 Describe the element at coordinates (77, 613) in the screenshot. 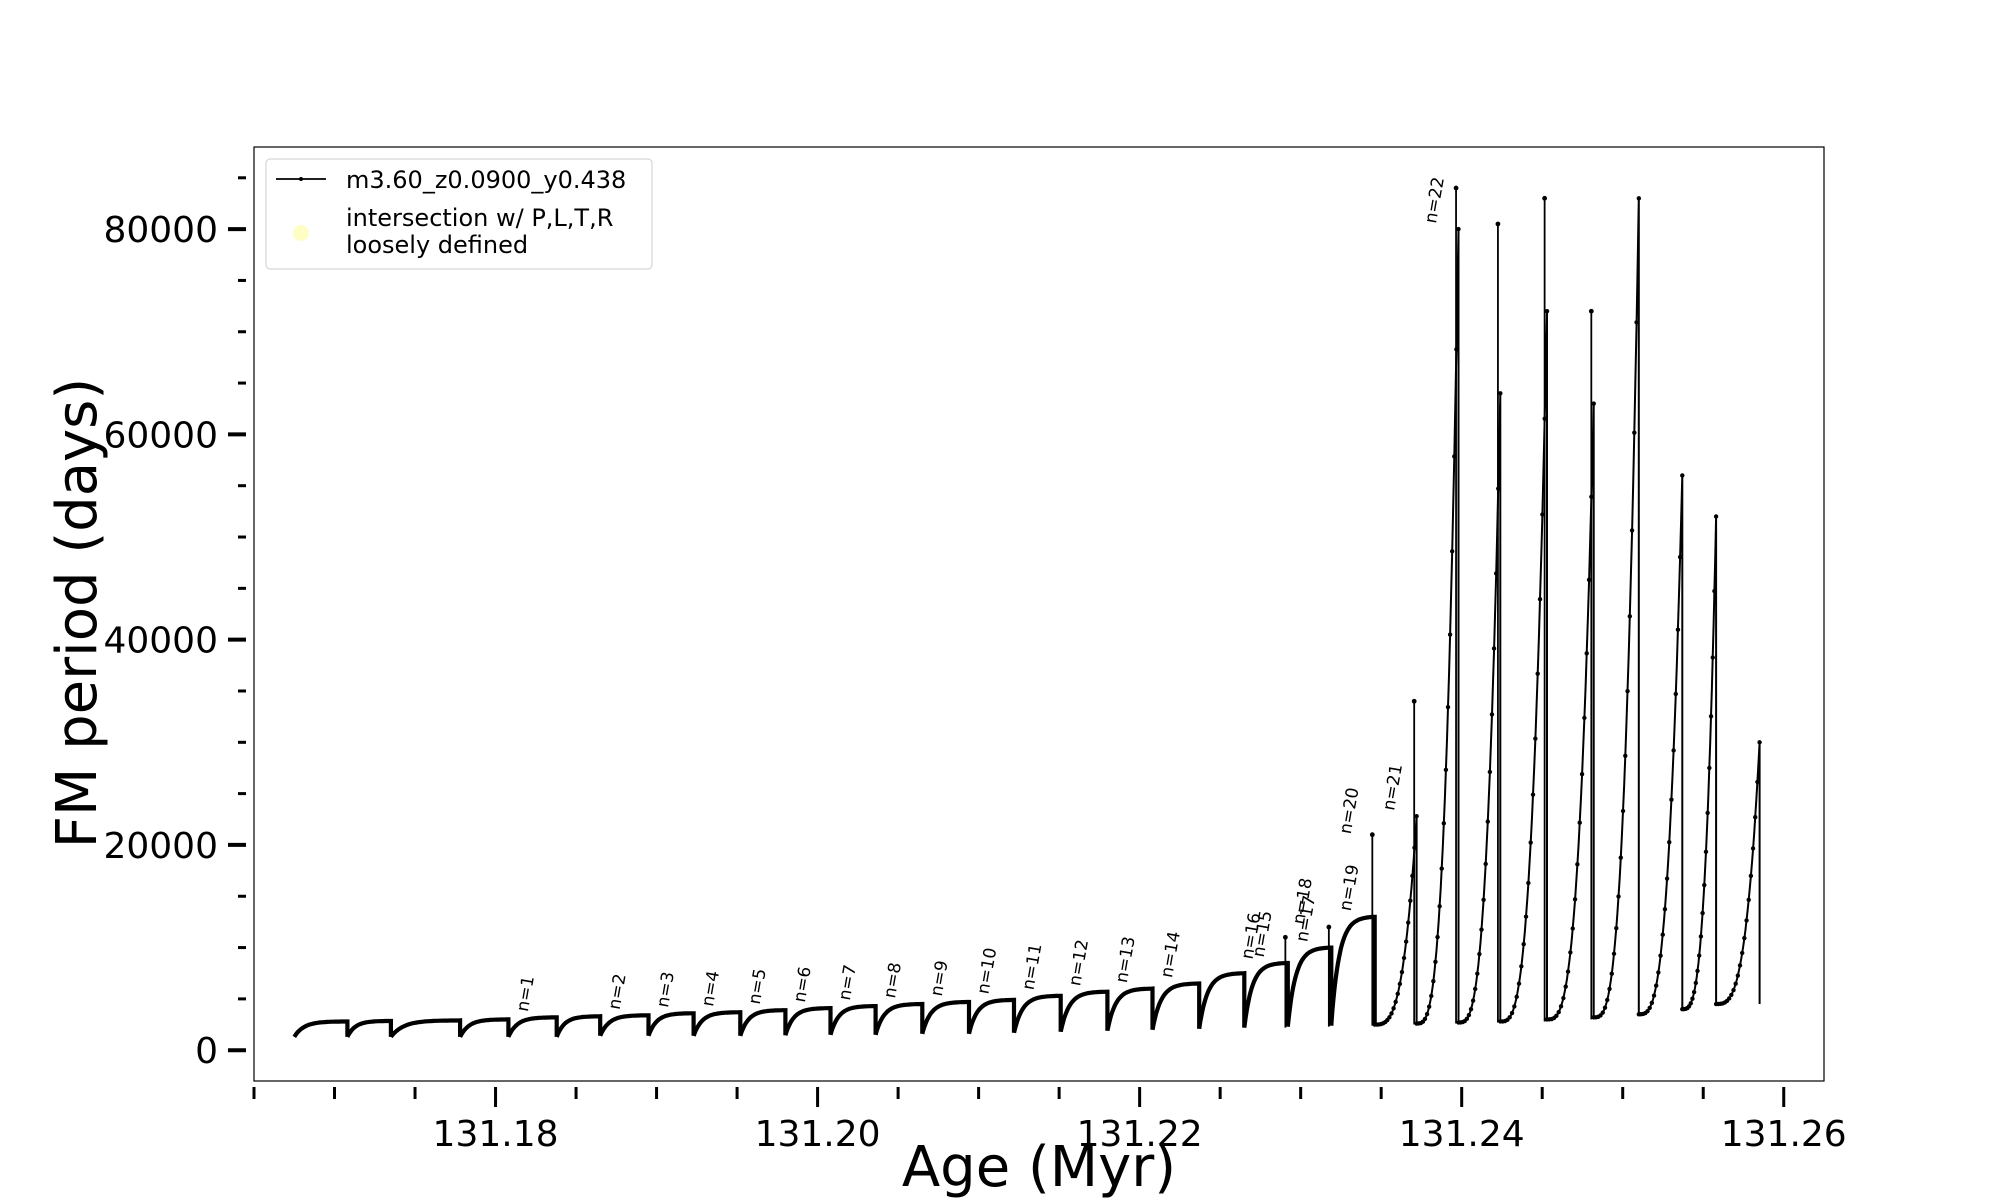

I see `y-axis-title: FM period (days)` at that location.